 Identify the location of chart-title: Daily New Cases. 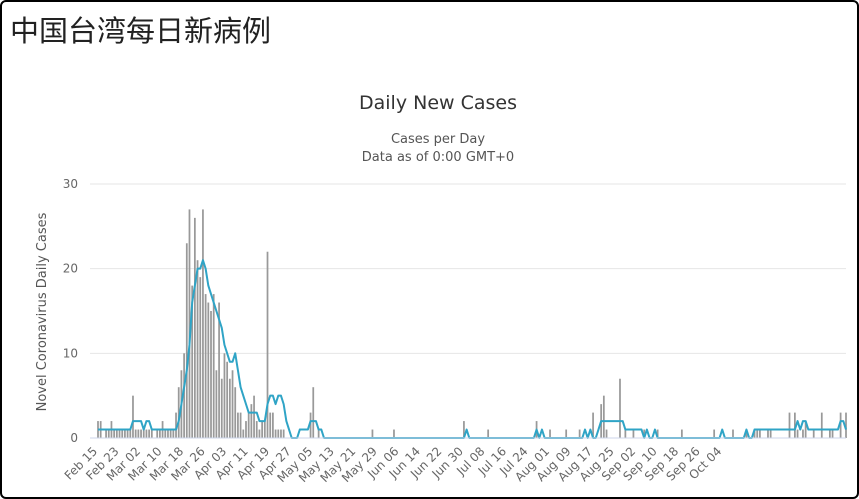
(438, 103).